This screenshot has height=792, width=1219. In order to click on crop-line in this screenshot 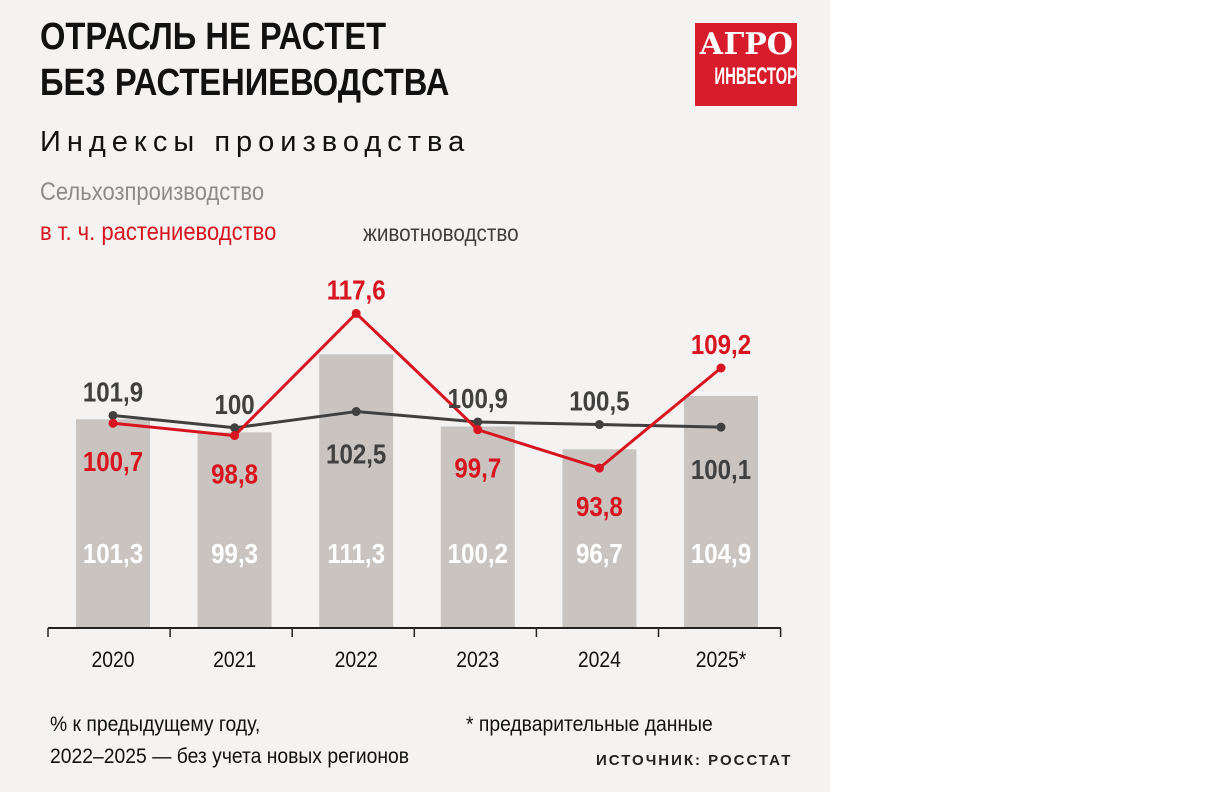, I will do `click(417, 390)`.